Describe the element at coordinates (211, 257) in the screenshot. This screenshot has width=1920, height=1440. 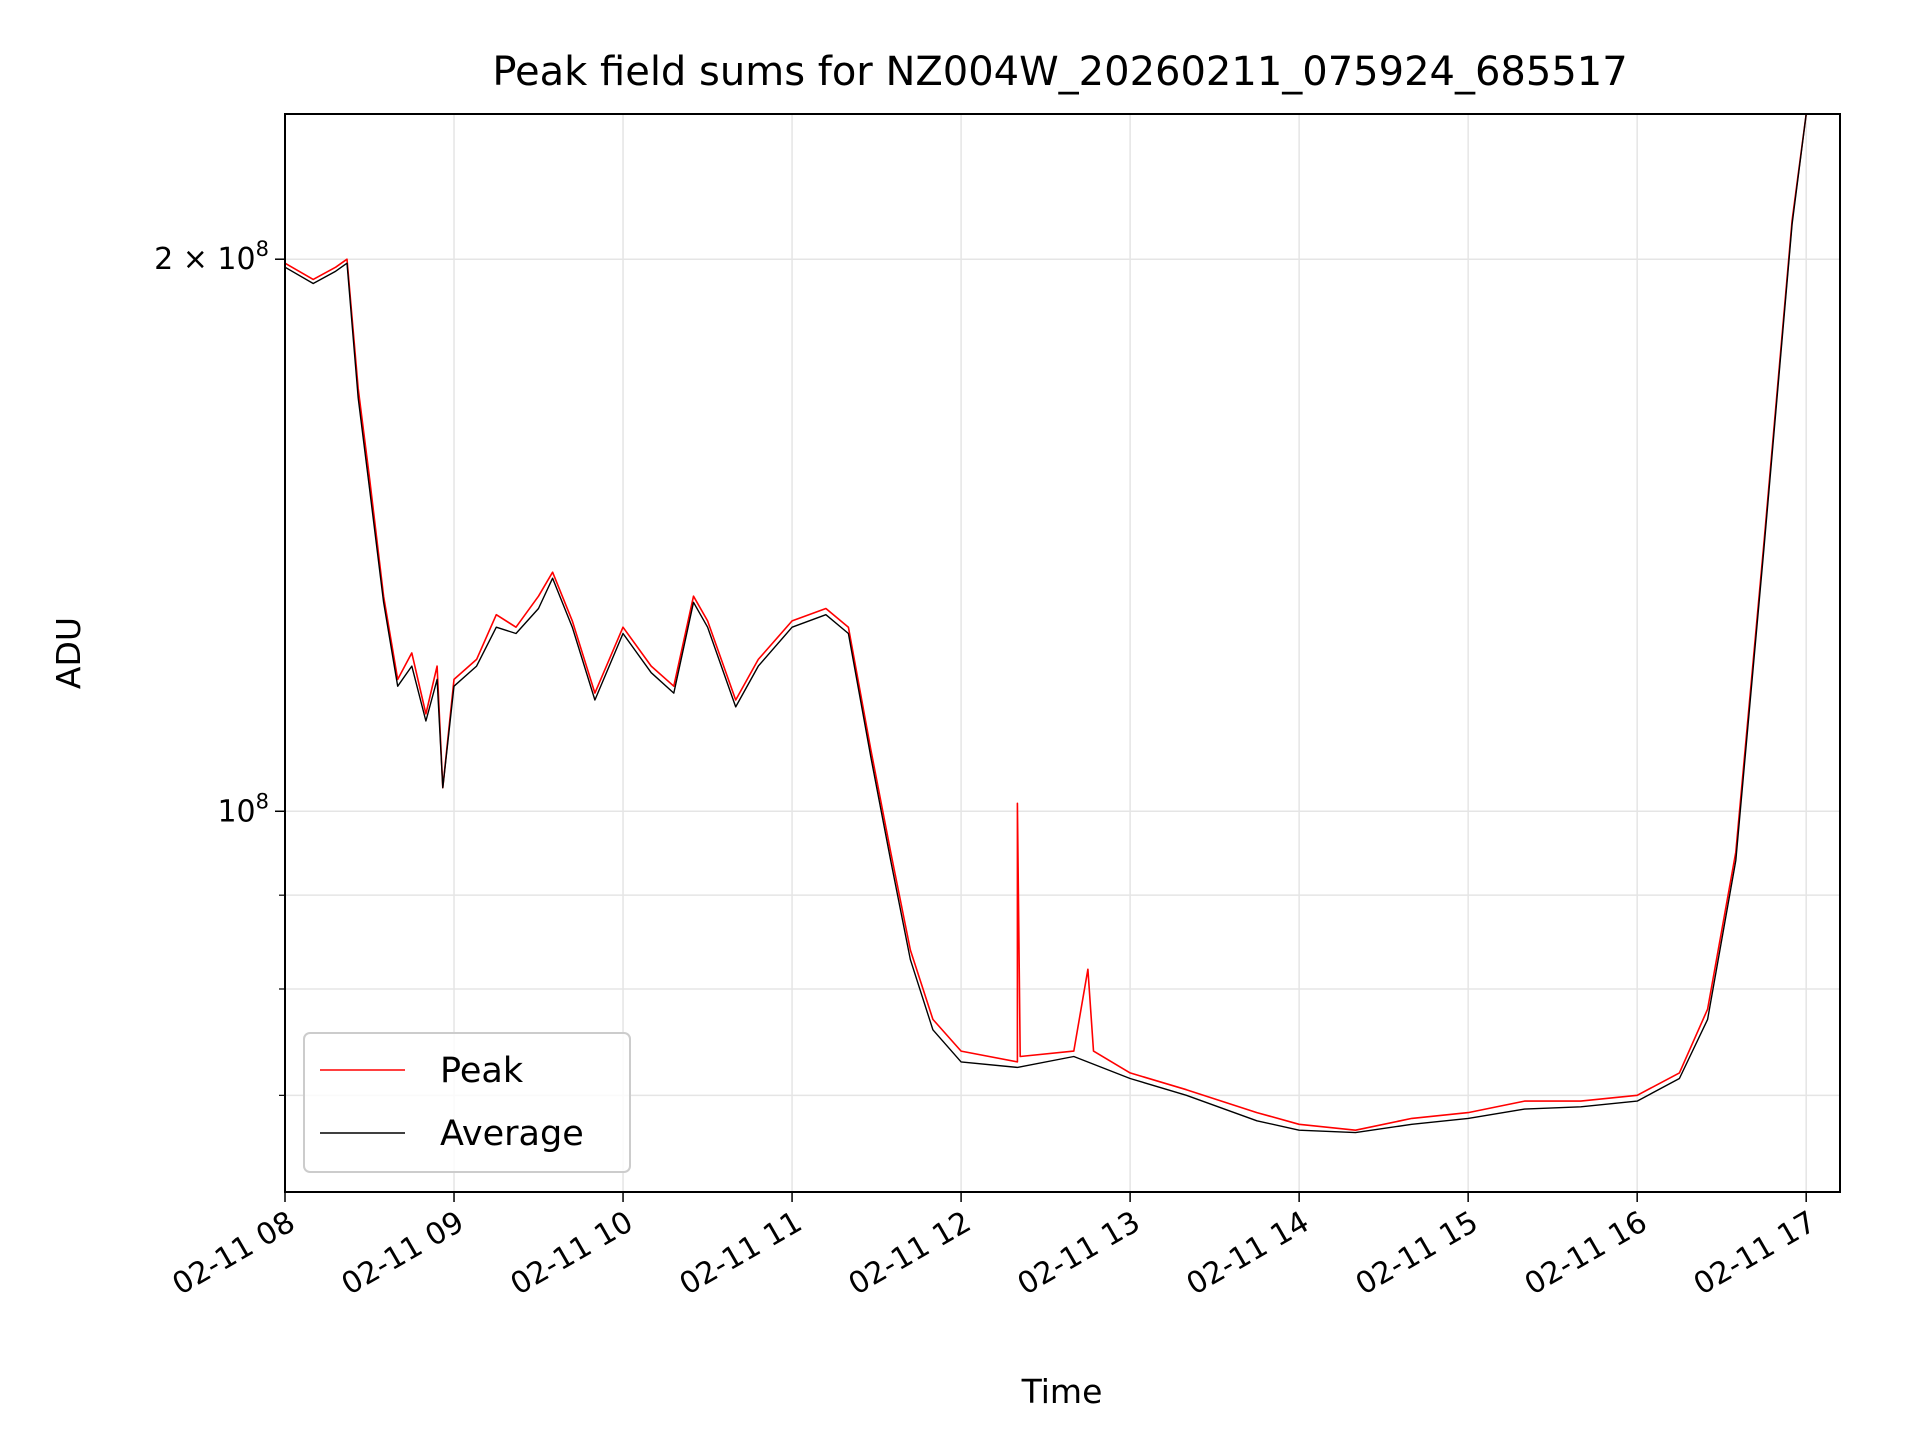
I see `y-tick-label: 2 × 108` at that location.